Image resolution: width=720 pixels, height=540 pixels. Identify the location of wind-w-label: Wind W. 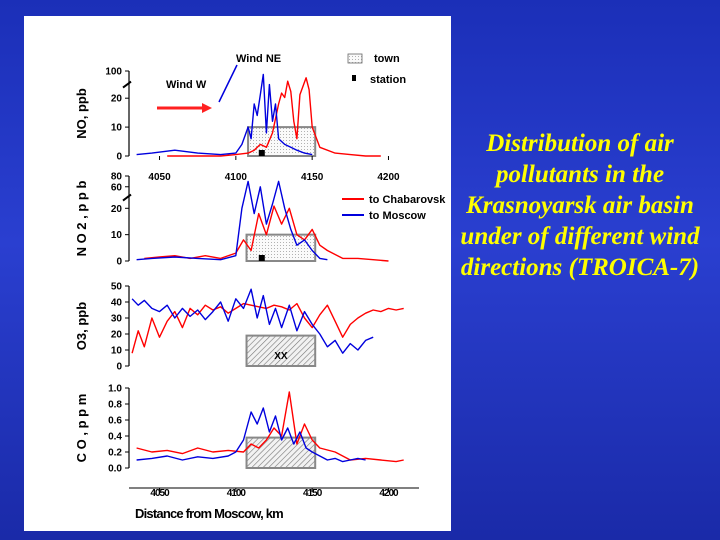
(186, 85).